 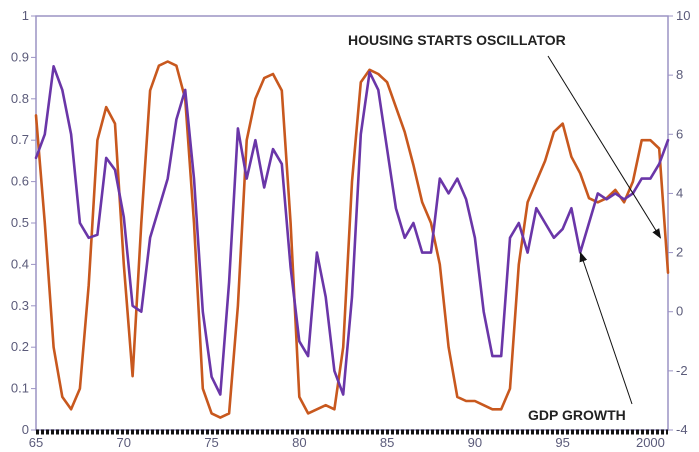 I want to click on left-axis: 0 0.1 0.2 0.3 0.4 0.5 0.6 0.7 0.8 0.9 1, so click(x=23, y=222).